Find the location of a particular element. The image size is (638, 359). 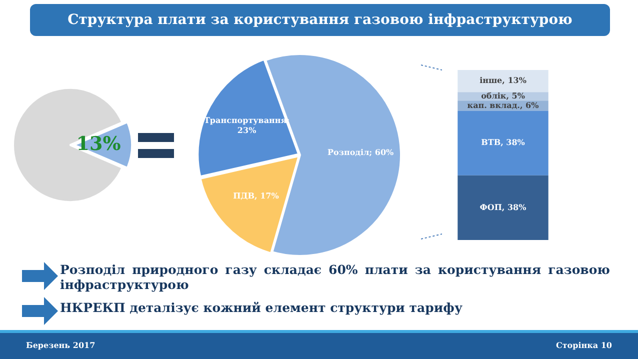

data-label: ПДВ, 17% is located at coordinates (256, 195).